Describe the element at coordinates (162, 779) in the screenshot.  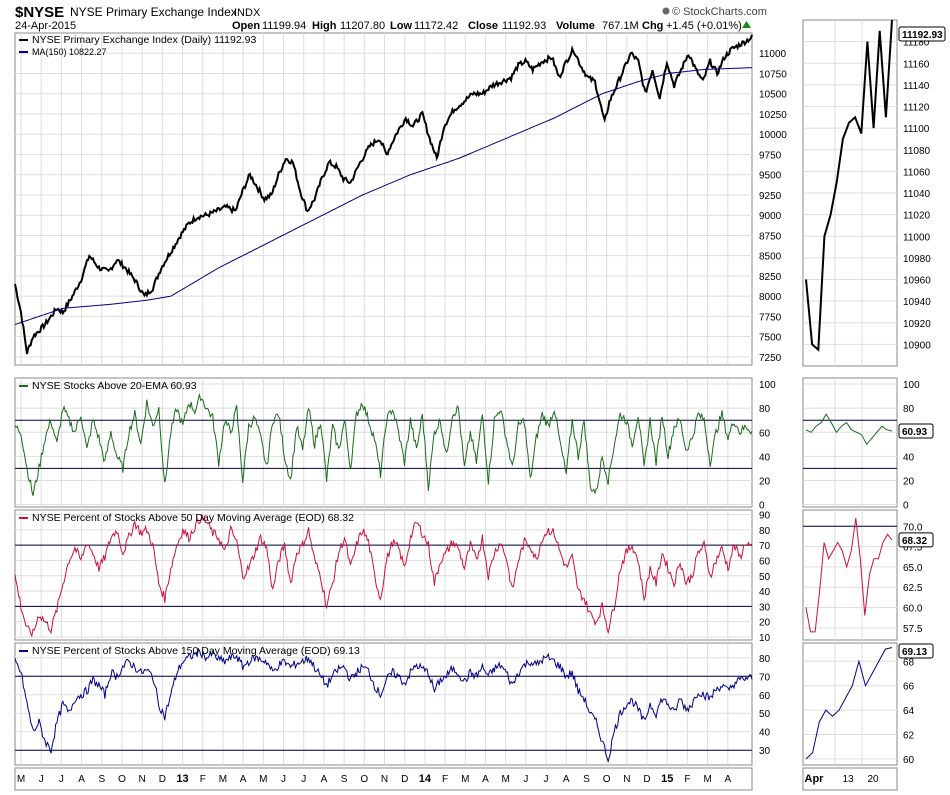
I see `x-tick-label: D` at that location.